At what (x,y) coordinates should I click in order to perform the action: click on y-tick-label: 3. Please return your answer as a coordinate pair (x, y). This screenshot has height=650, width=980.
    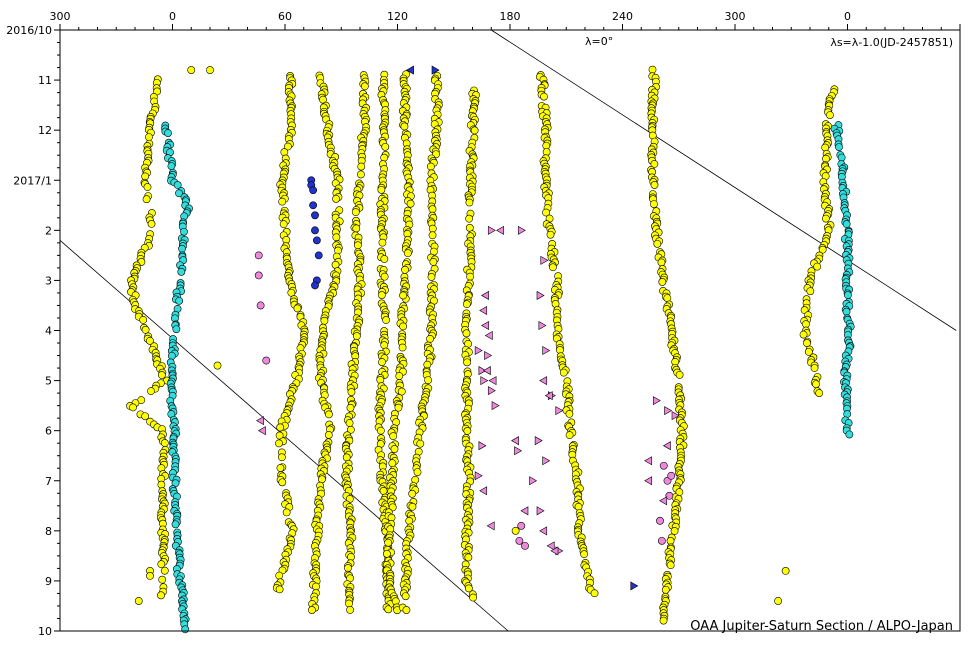
    Looking at the image, I should click on (48, 280).